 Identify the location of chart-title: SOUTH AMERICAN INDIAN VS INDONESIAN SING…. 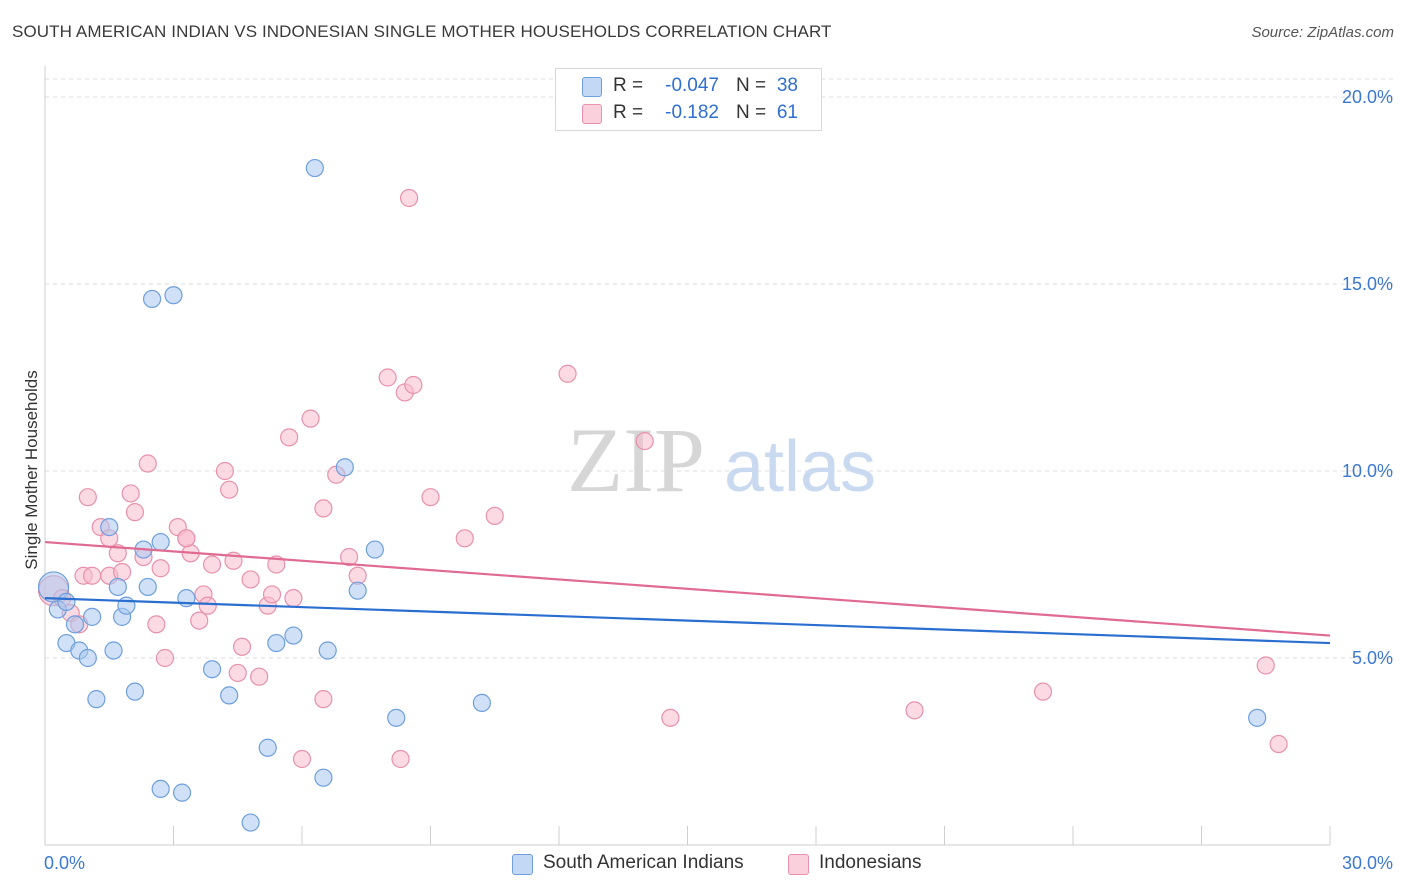
(422, 31).